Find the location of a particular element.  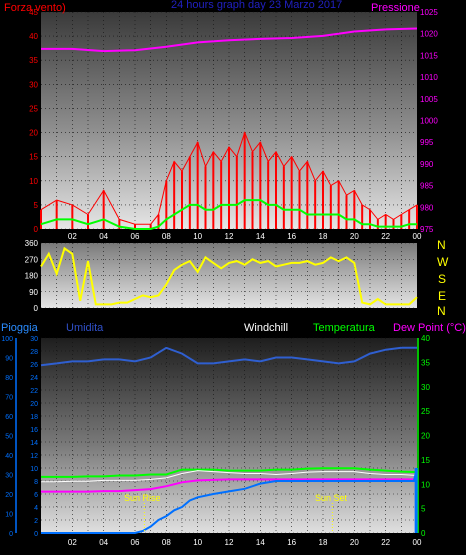

temperature-tick-label: 35 is located at coordinates (425, 362).